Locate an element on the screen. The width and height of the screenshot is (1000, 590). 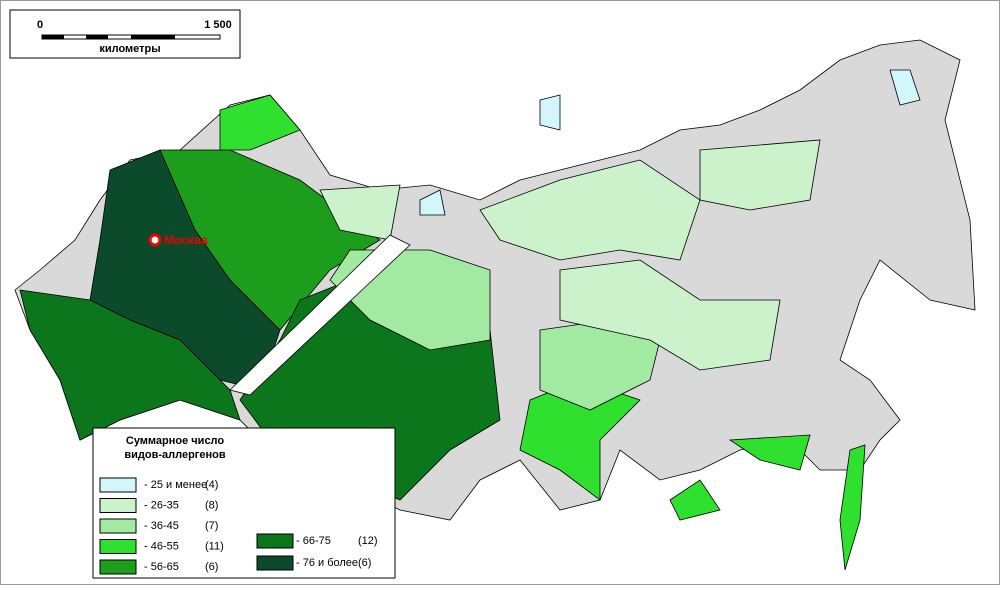
legend-label: - 56-65 is located at coordinates (161, 567).